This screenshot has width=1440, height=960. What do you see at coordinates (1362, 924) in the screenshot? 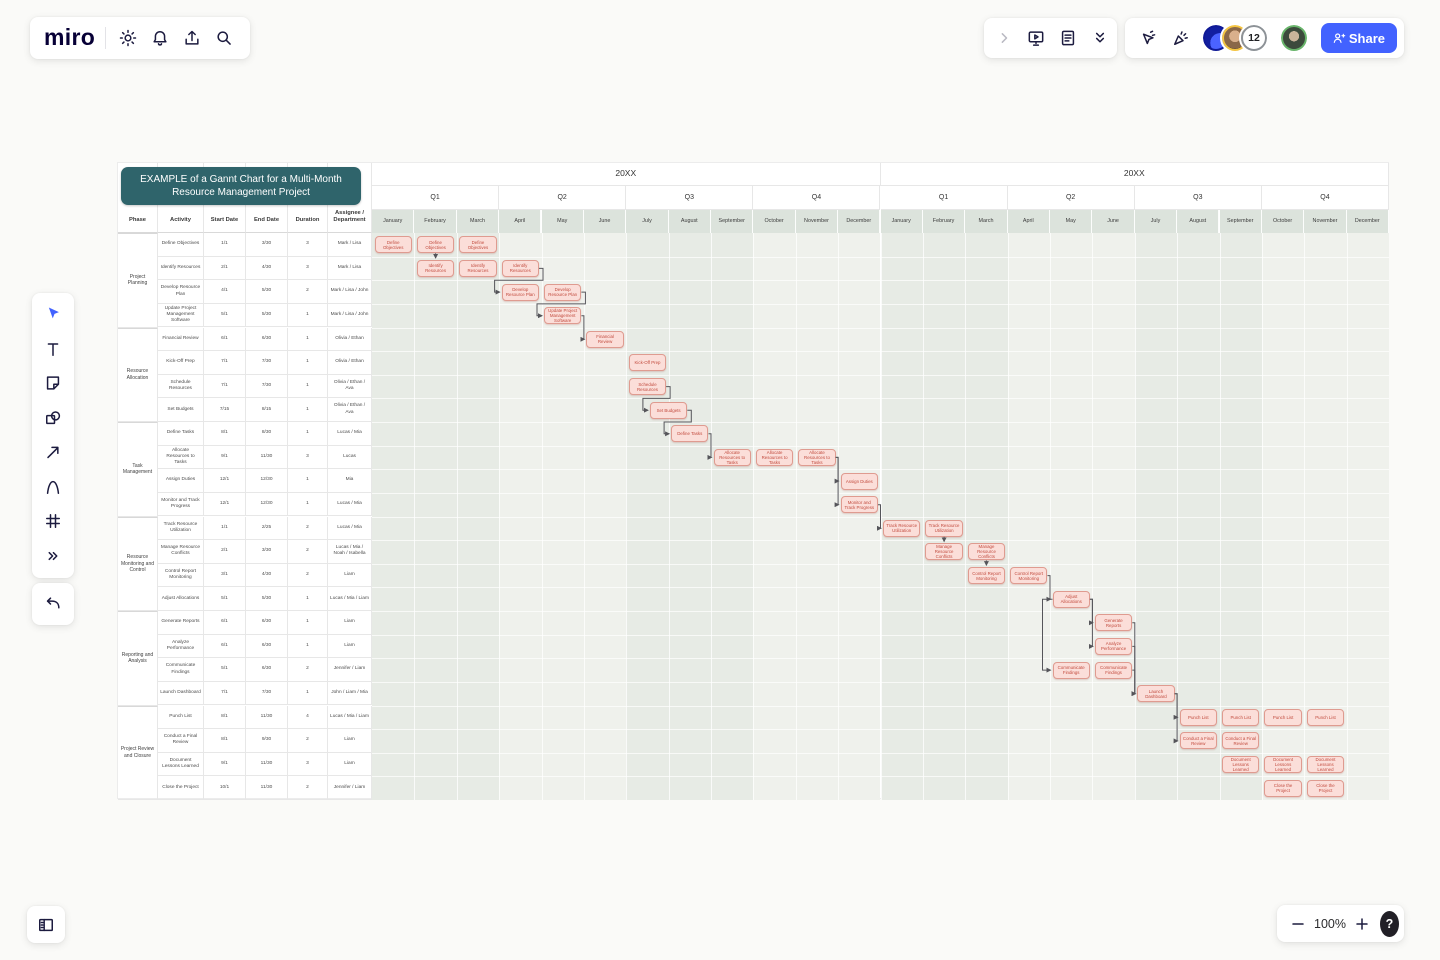
I see `plus-icon` at bounding box center [1362, 924].